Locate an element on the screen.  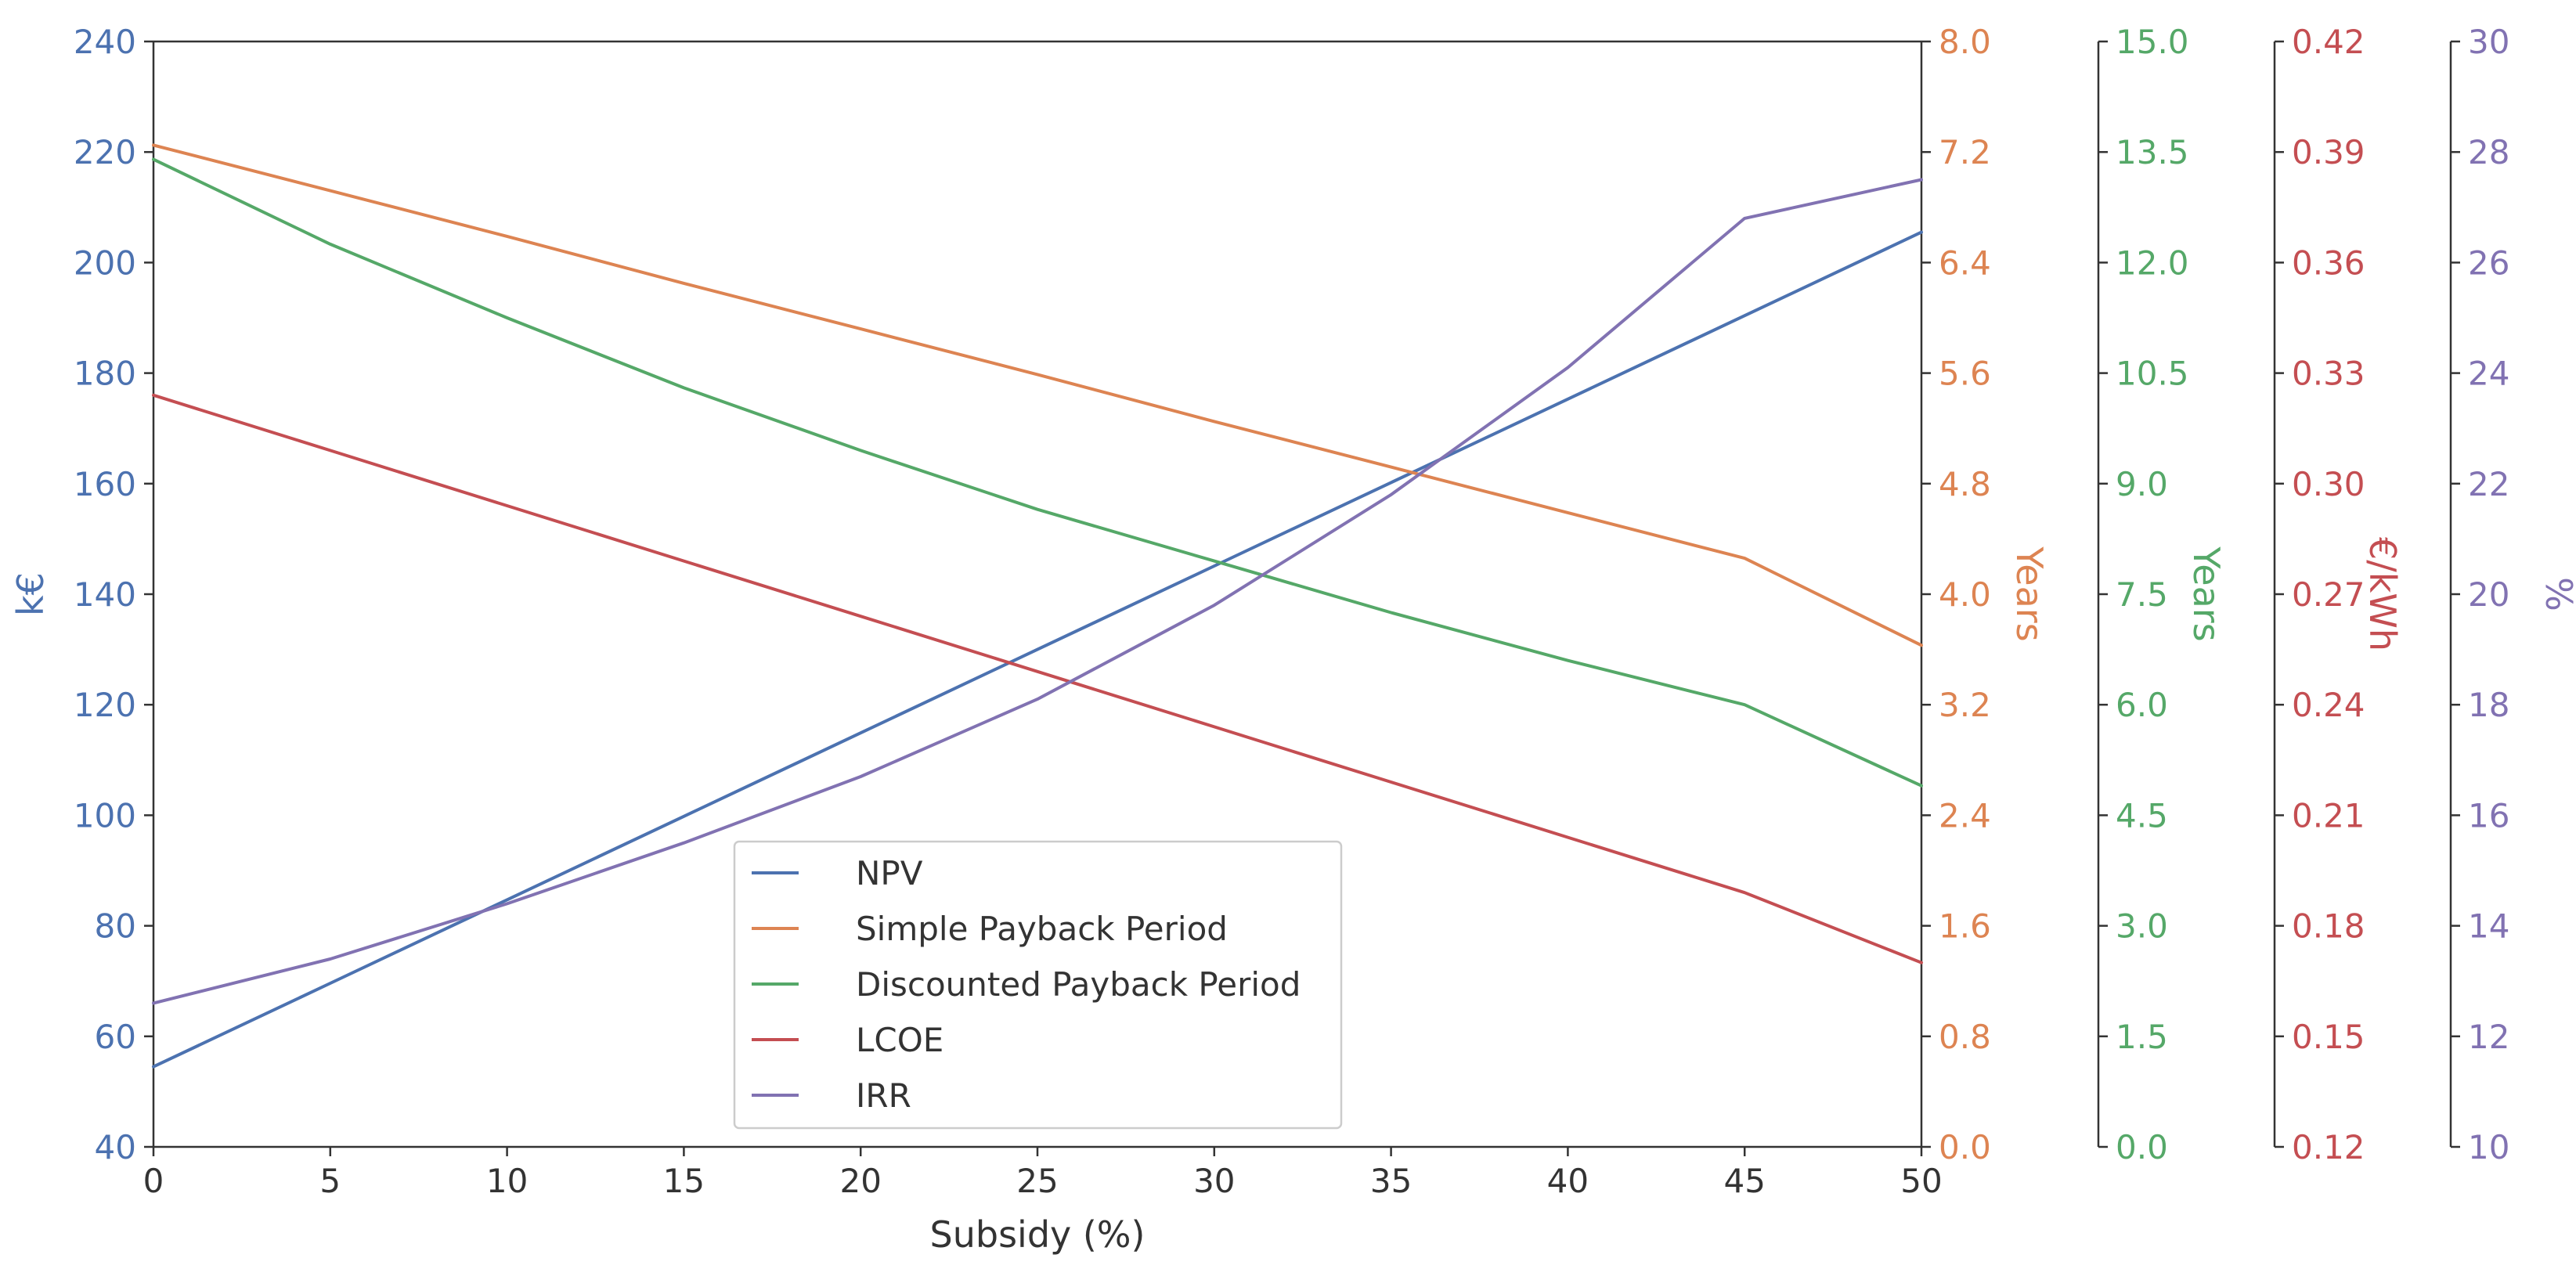
dpp-tick-label: 13.5 is located at coordinates (2152, 152).